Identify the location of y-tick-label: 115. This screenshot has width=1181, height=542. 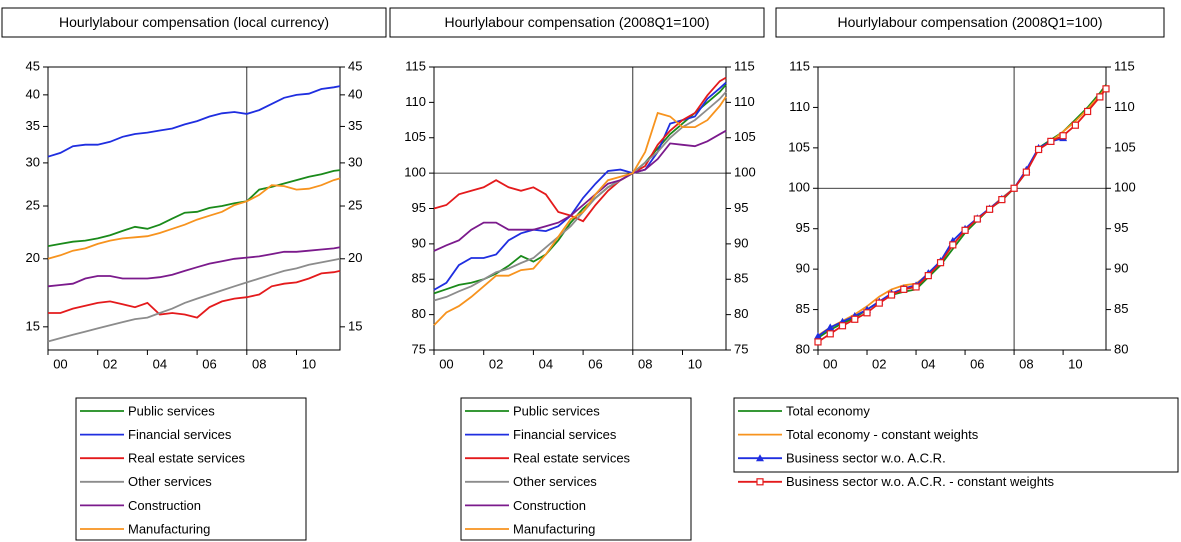
(799, 65).